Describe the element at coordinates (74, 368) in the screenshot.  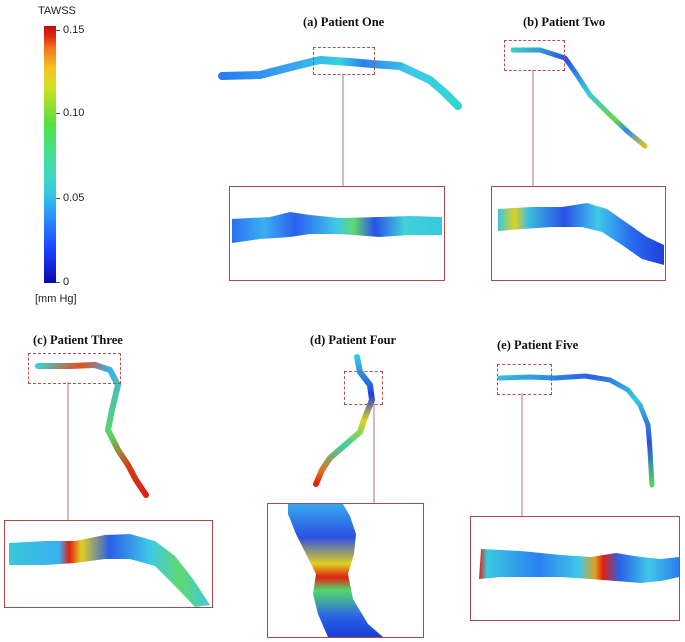
I see `selection-box-c` at that location.